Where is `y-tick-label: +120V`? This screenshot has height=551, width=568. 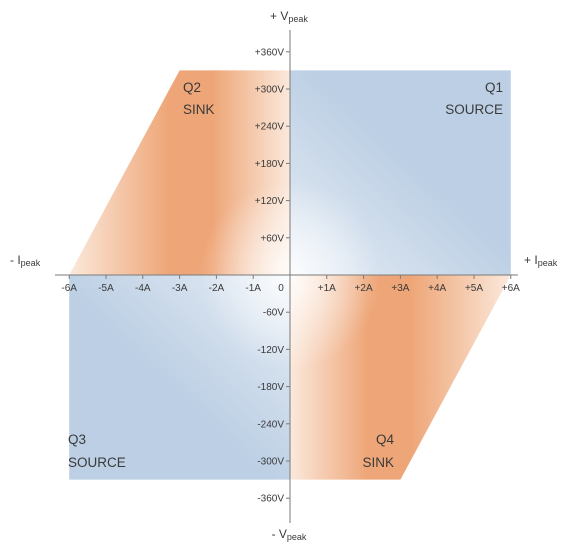
y-tick-label: +120V is located at coordinates (270, 201).